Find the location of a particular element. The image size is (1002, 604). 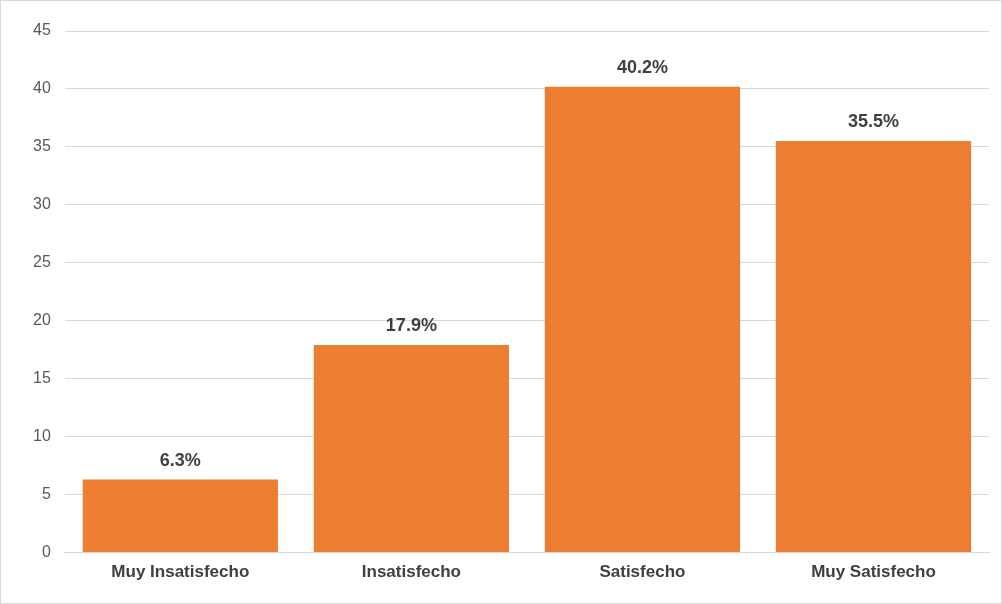

y-tick-label: 40 is located at coordinates (42, 88).